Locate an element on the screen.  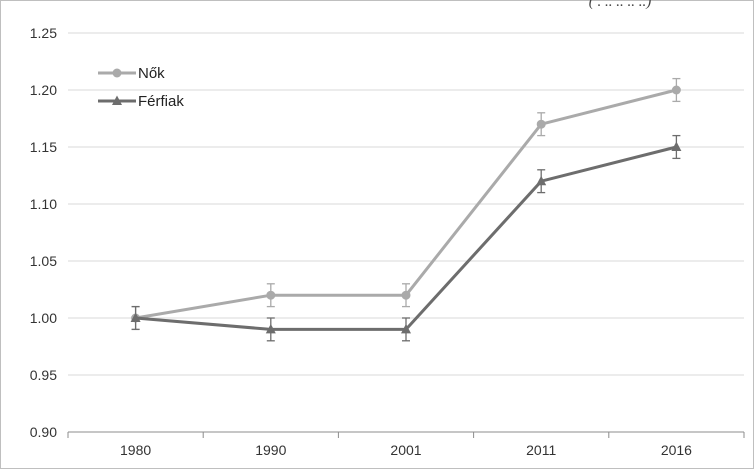
x-tick-label: 2016 is located at coordinates (676, 450).